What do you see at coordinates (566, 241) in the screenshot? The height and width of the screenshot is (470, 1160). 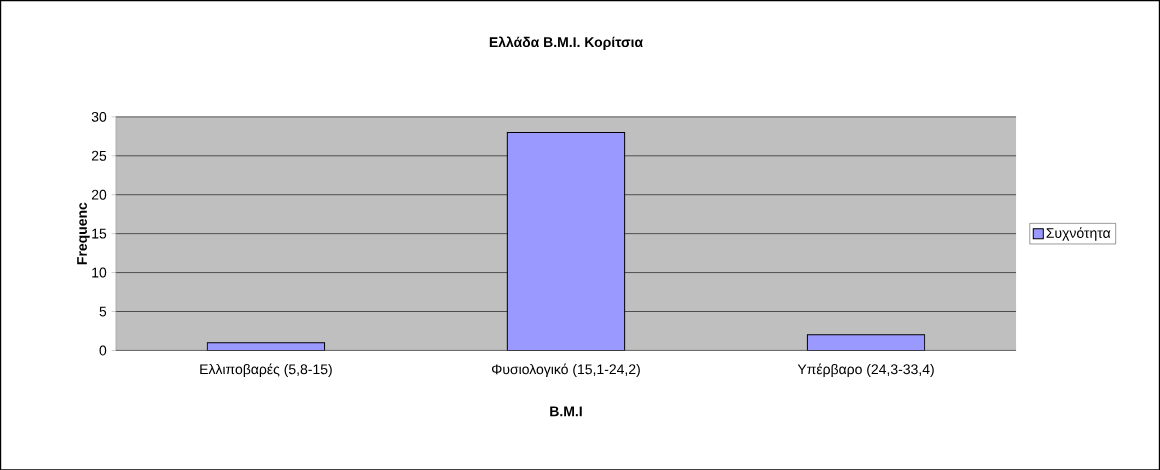 I see `bar` at bounding box center [566, 241].